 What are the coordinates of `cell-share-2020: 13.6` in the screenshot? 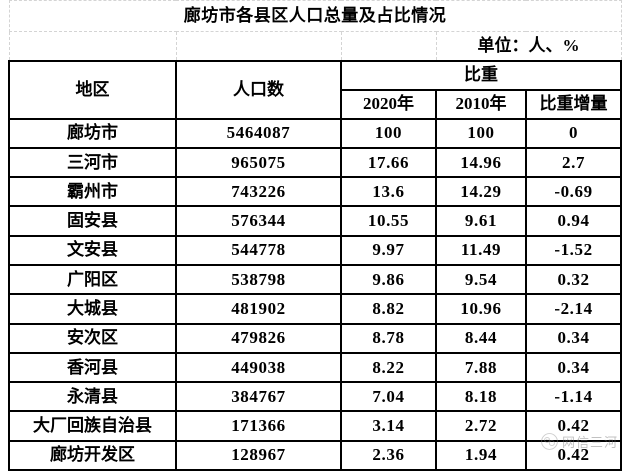 It's located at (388, 192).